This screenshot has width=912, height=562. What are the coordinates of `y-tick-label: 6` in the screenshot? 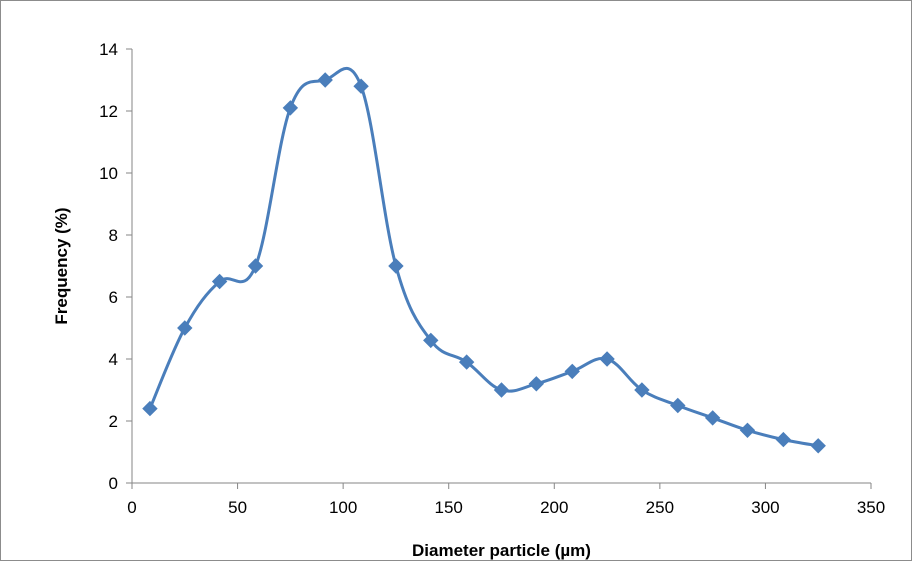 It's located at (113, 297).